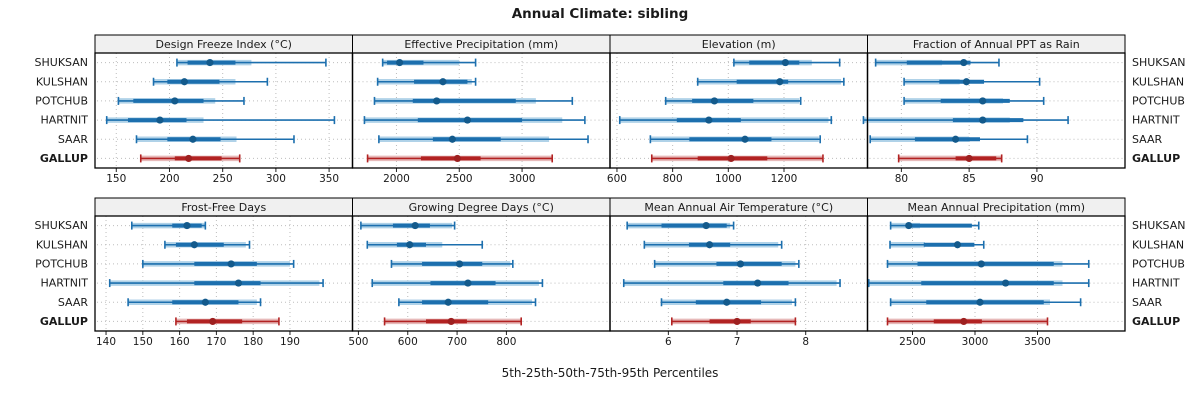 The image size is (1200, 400). What do you see at coordinates (668, 342) in the screenshot?
I see `axis-tick-label: 6` at bounding box center [668, 342].